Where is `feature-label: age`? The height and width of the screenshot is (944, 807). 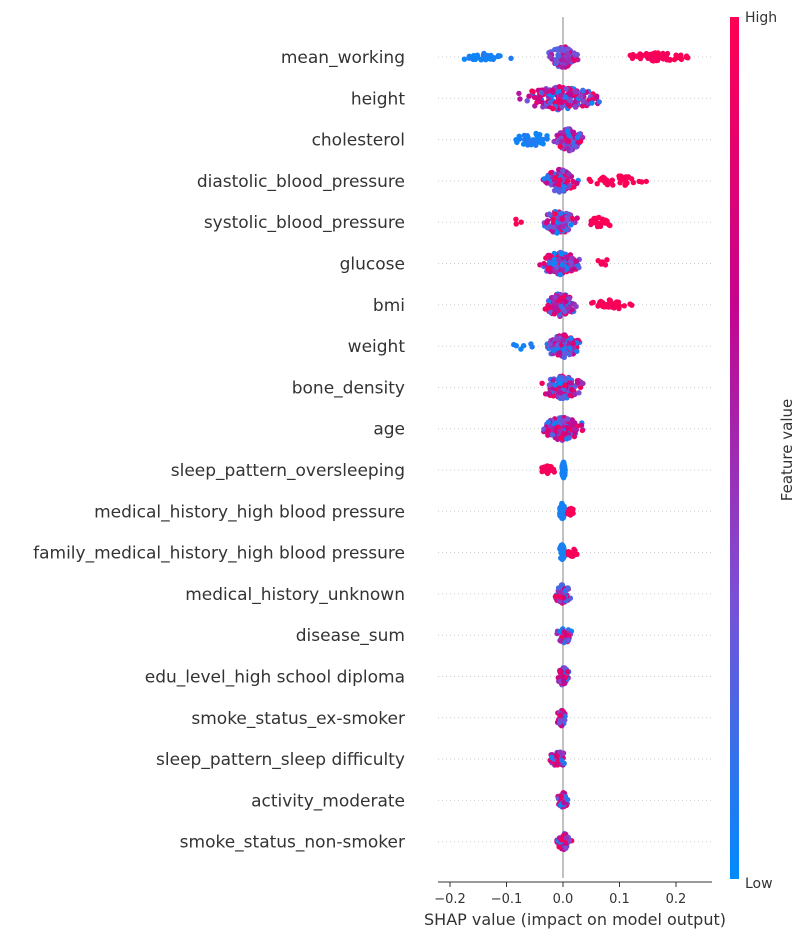
feature-label: age is located at coordinates (389, 430).